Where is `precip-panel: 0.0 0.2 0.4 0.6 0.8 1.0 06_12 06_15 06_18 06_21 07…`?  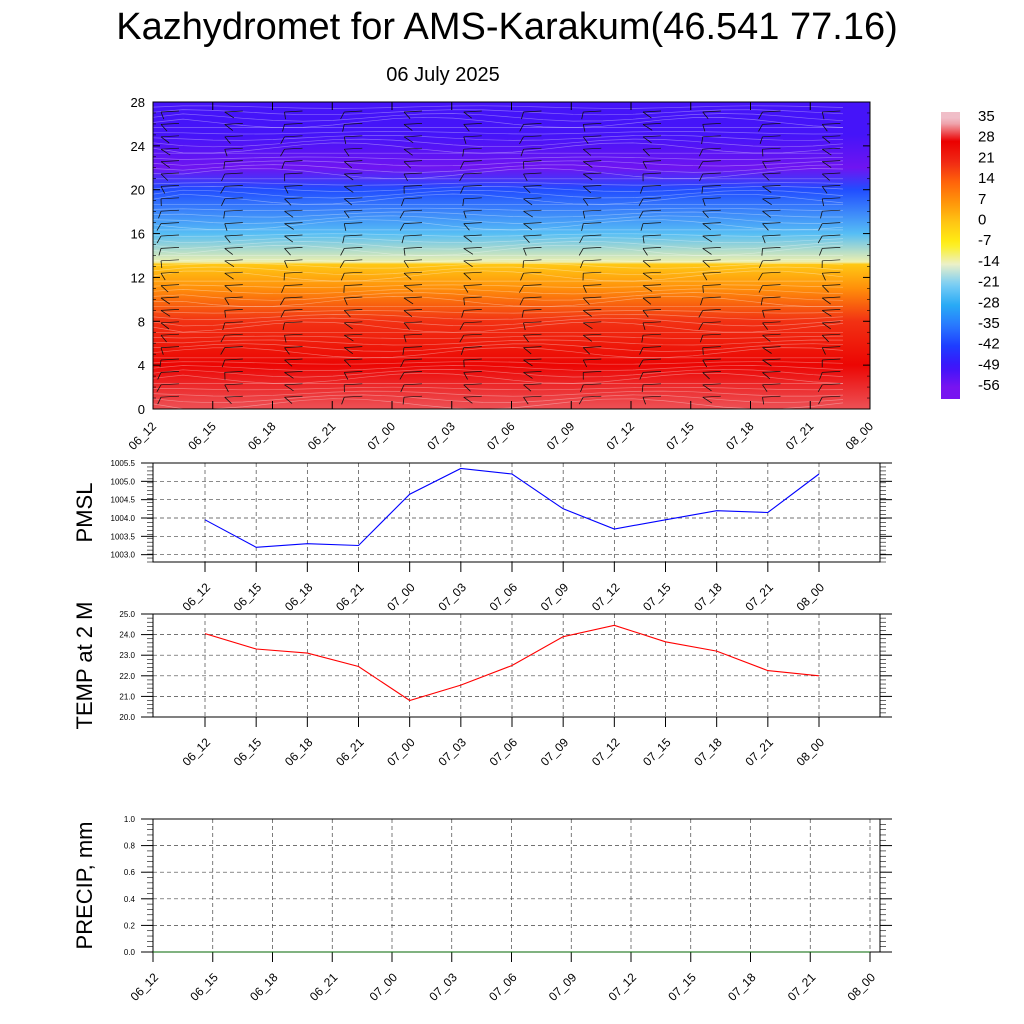 precip-panel: 0.0 0.2 0.4 0.6 0.8 1.0 06_12 06_15 06_18 06_21 07… is located at coordinates (482, 909).